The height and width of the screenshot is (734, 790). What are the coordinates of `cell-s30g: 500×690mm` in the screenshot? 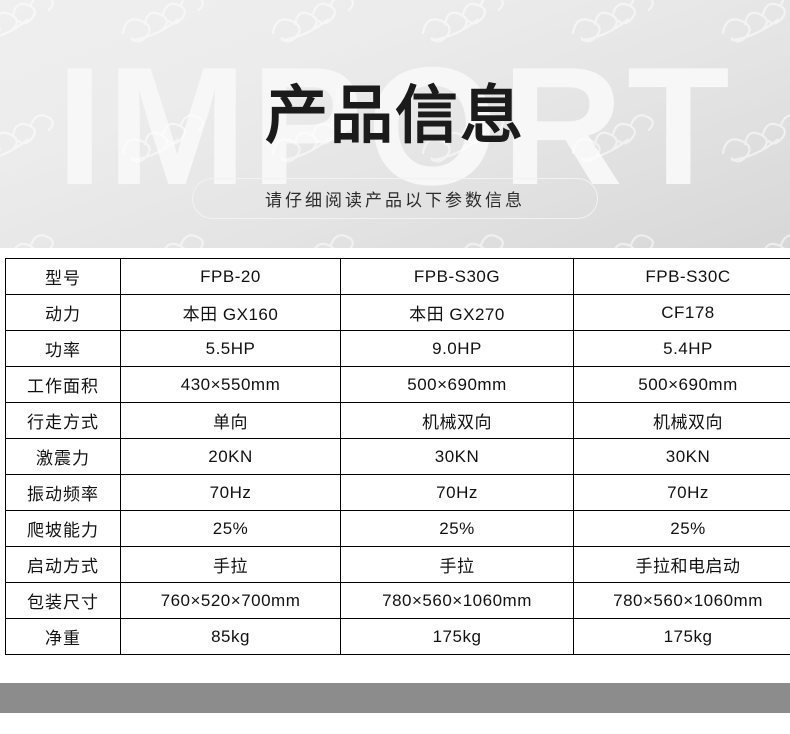 It's located at (457, 384).